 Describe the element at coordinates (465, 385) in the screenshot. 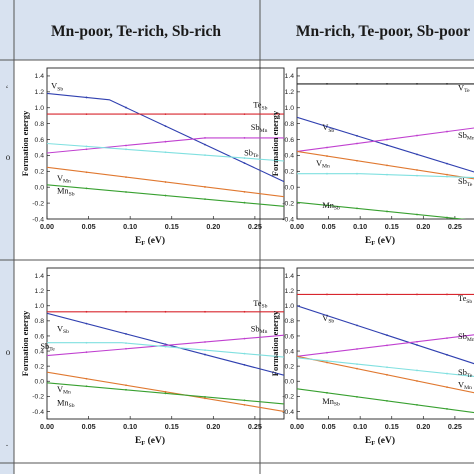

I see `series-label-v-mn: VMn` at that location.